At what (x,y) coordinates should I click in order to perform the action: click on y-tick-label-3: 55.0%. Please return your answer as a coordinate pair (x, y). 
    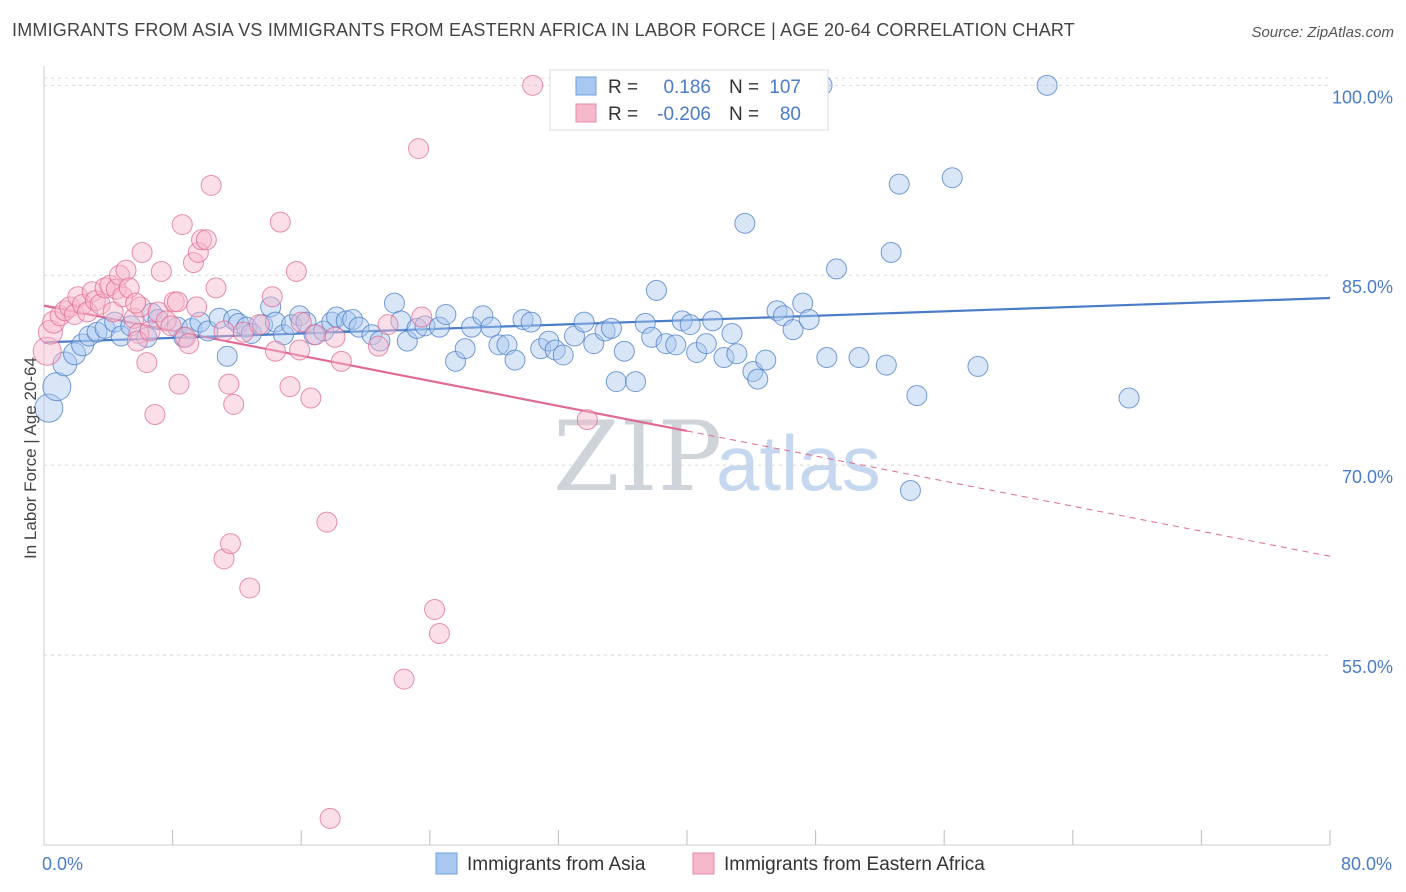
    Looking at the image, I should click on (1367, 667).